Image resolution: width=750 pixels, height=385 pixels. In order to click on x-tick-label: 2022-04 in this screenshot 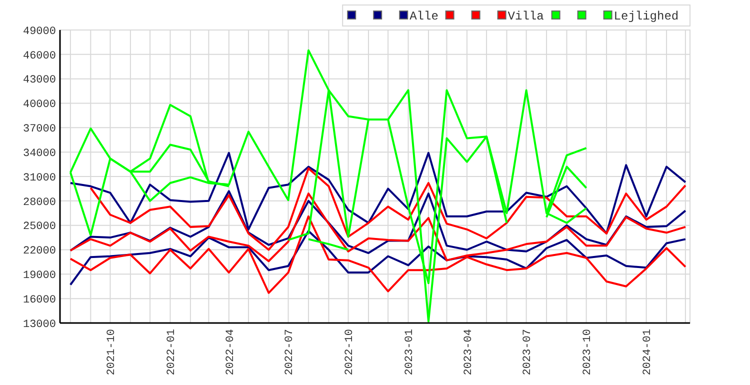, I will do `click(230, 352)`.